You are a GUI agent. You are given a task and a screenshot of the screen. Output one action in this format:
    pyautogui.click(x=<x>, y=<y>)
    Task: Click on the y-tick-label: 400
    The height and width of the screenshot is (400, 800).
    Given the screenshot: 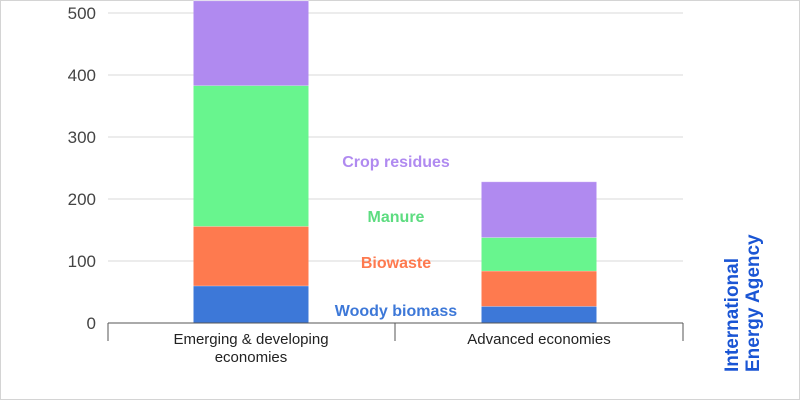 What is the action you would take?
    pyautogui.click(x=82, y=75)
    